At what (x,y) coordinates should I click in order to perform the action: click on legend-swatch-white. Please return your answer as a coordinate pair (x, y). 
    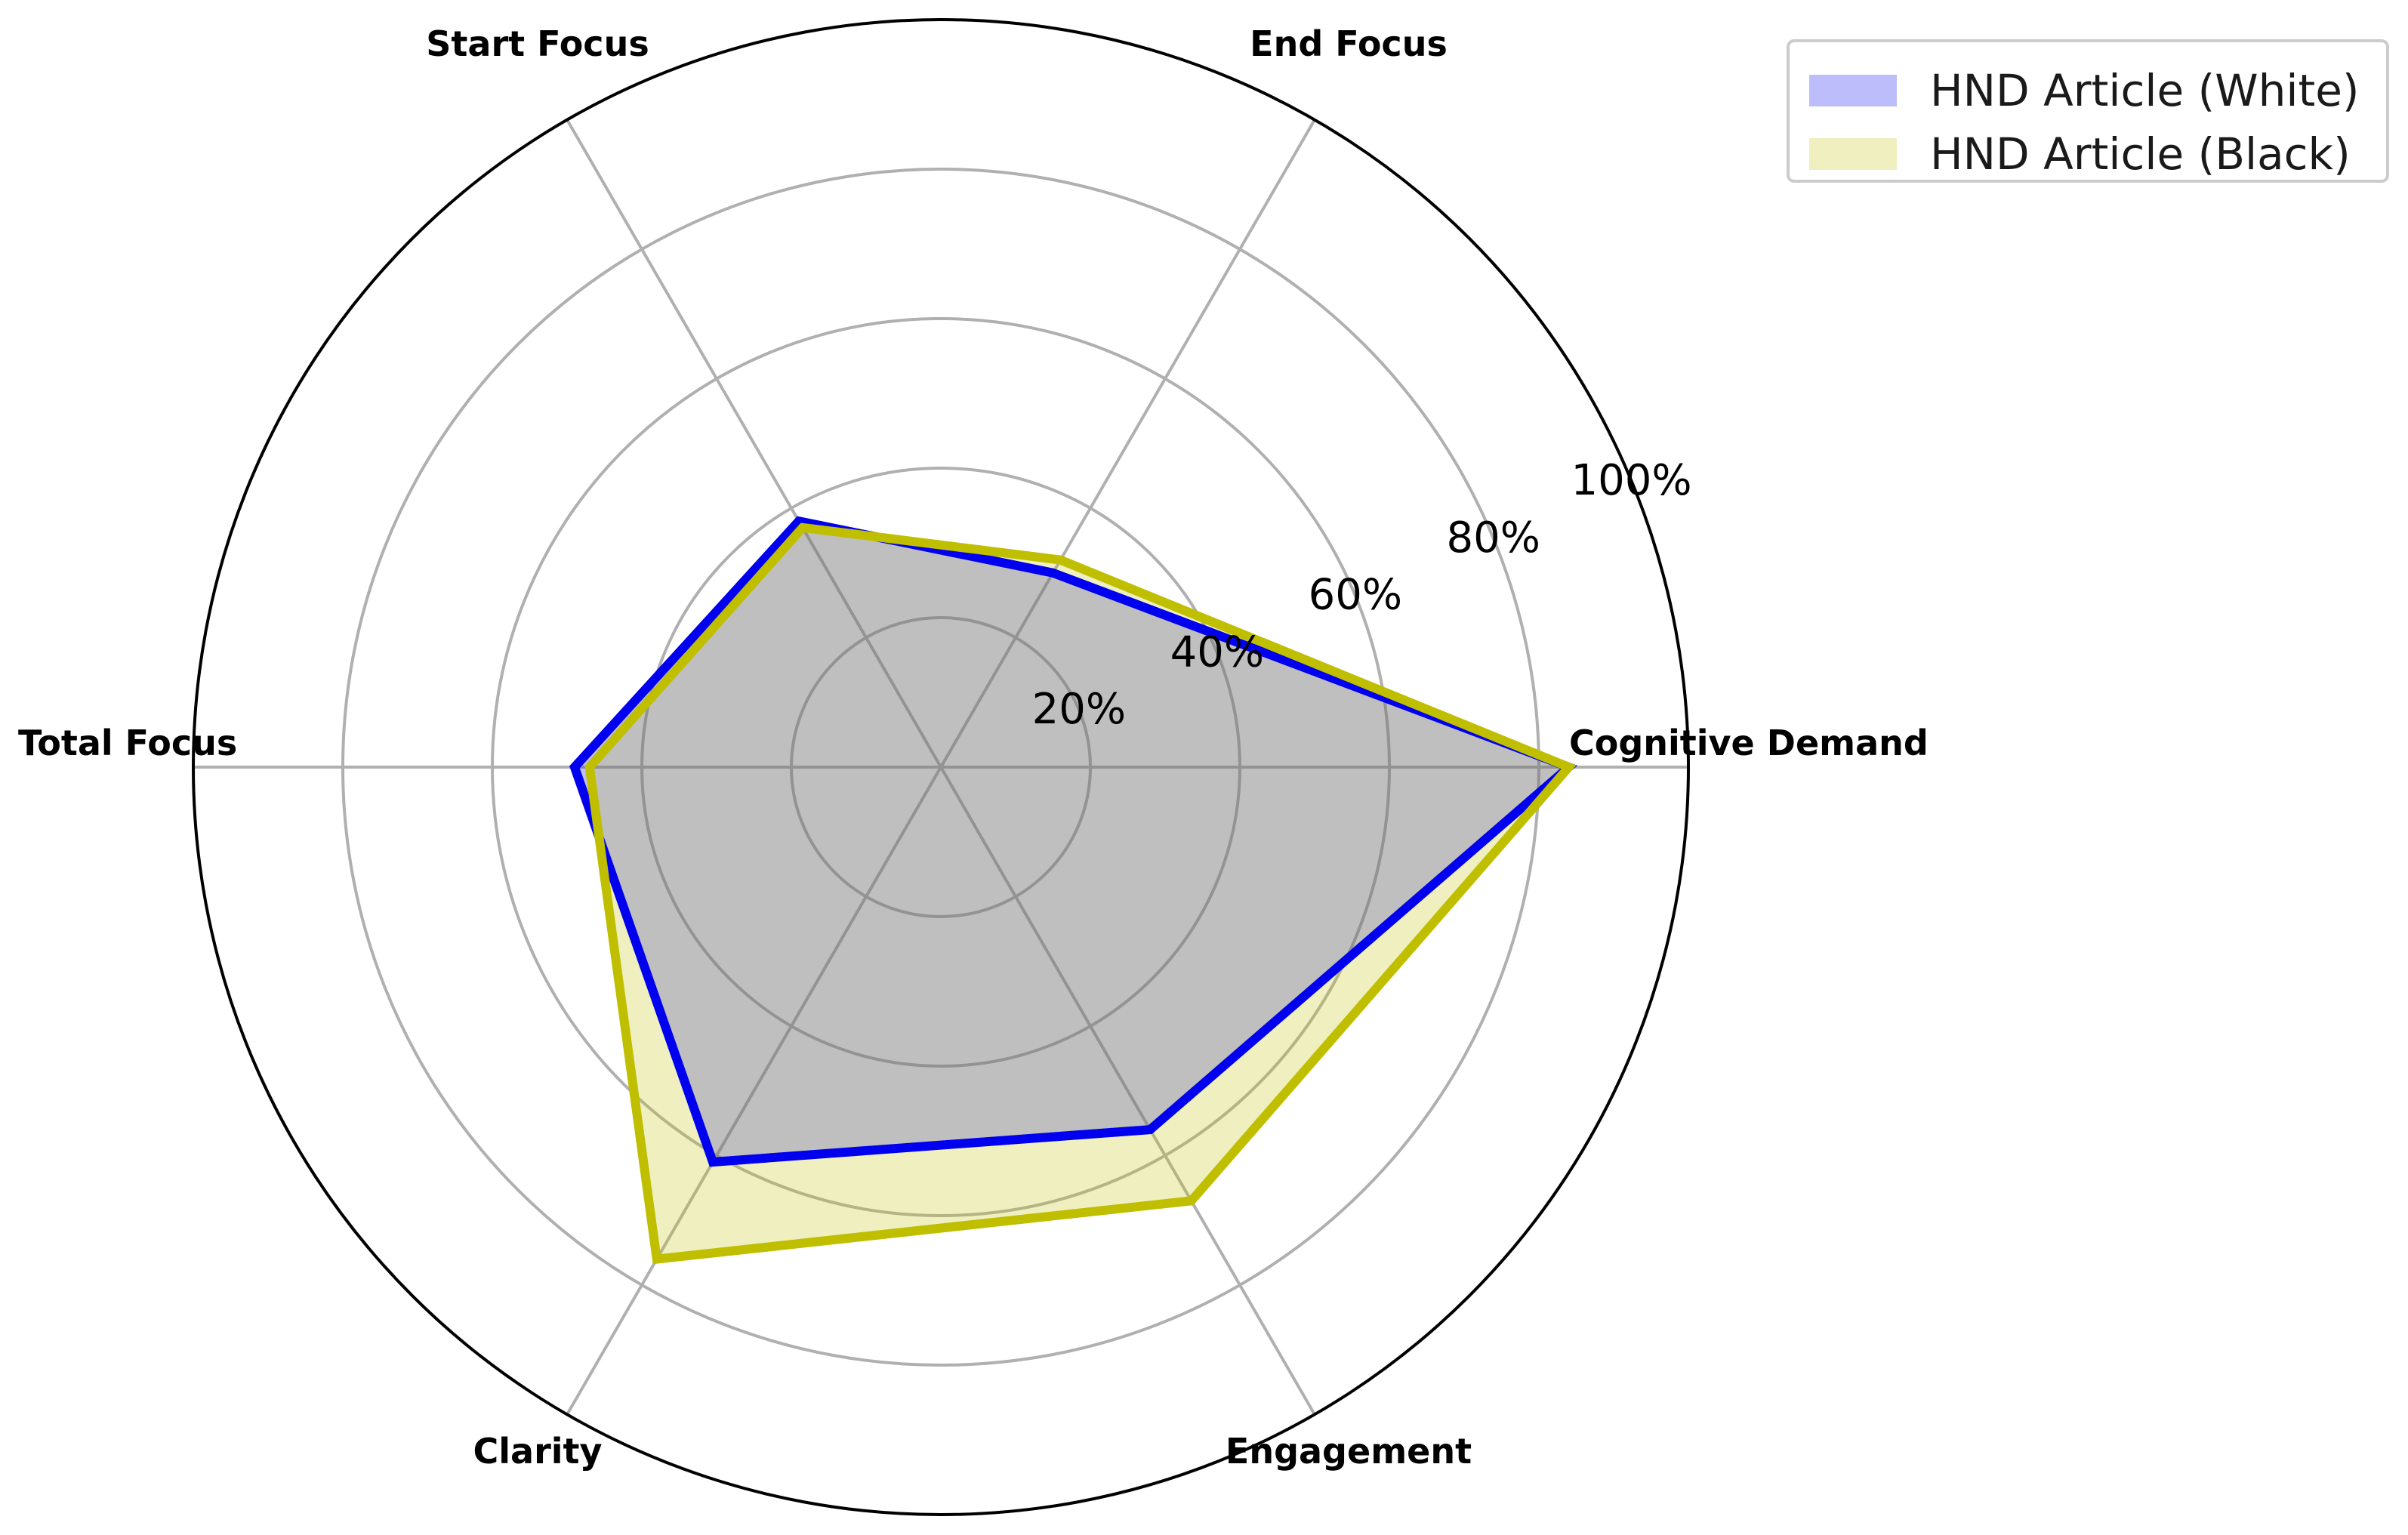
    Looking at the image, I should click on (1853, 91).